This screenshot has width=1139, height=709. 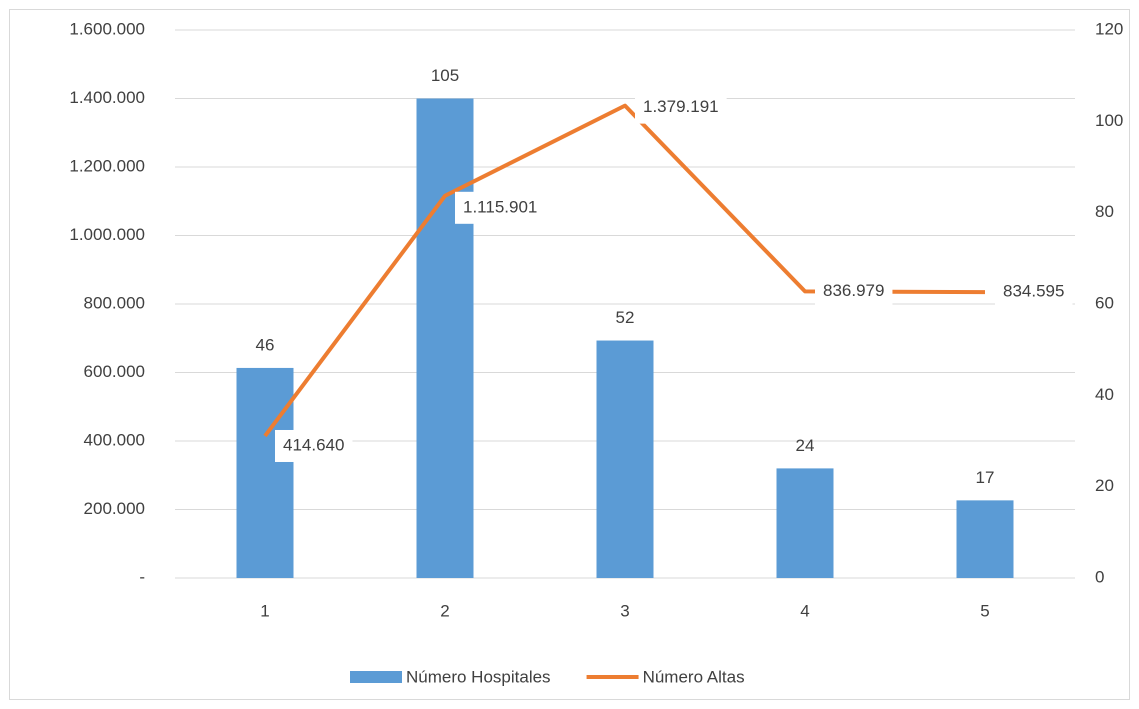 I want to click on y2-tick-label: 80, so click(x=1104, y=211).